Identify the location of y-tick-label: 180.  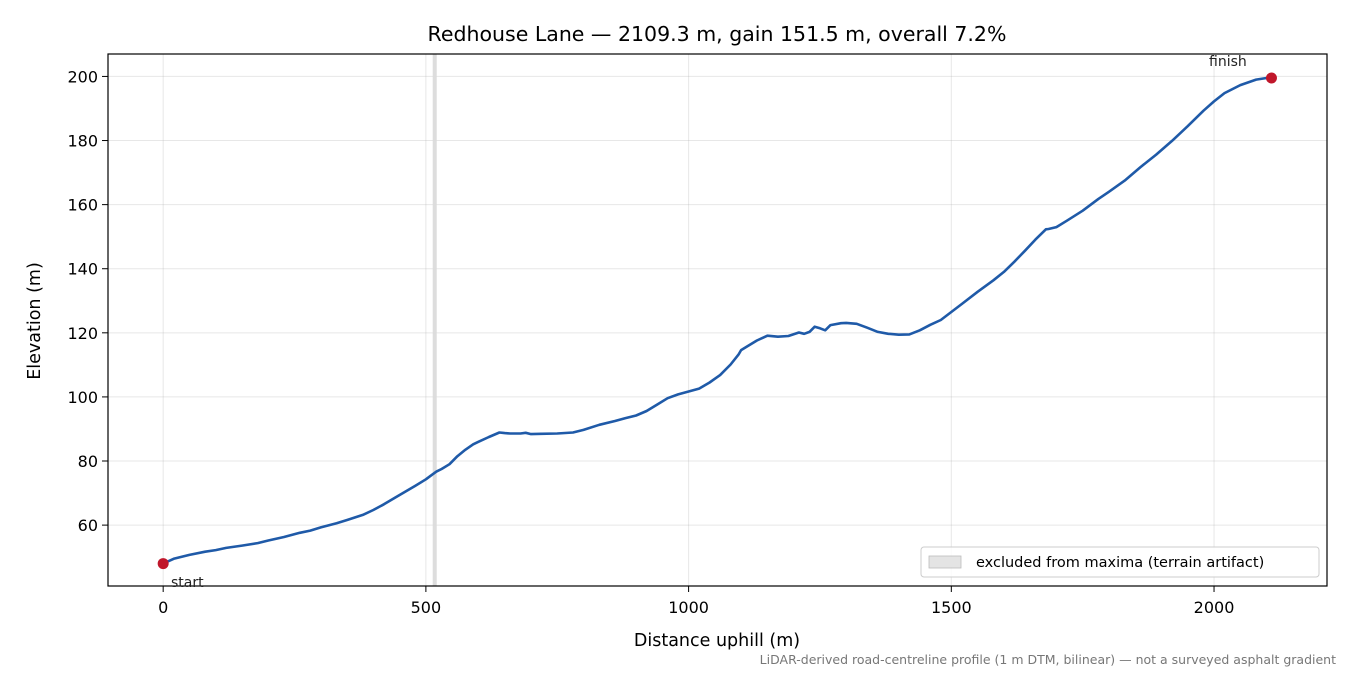
(82, 141).